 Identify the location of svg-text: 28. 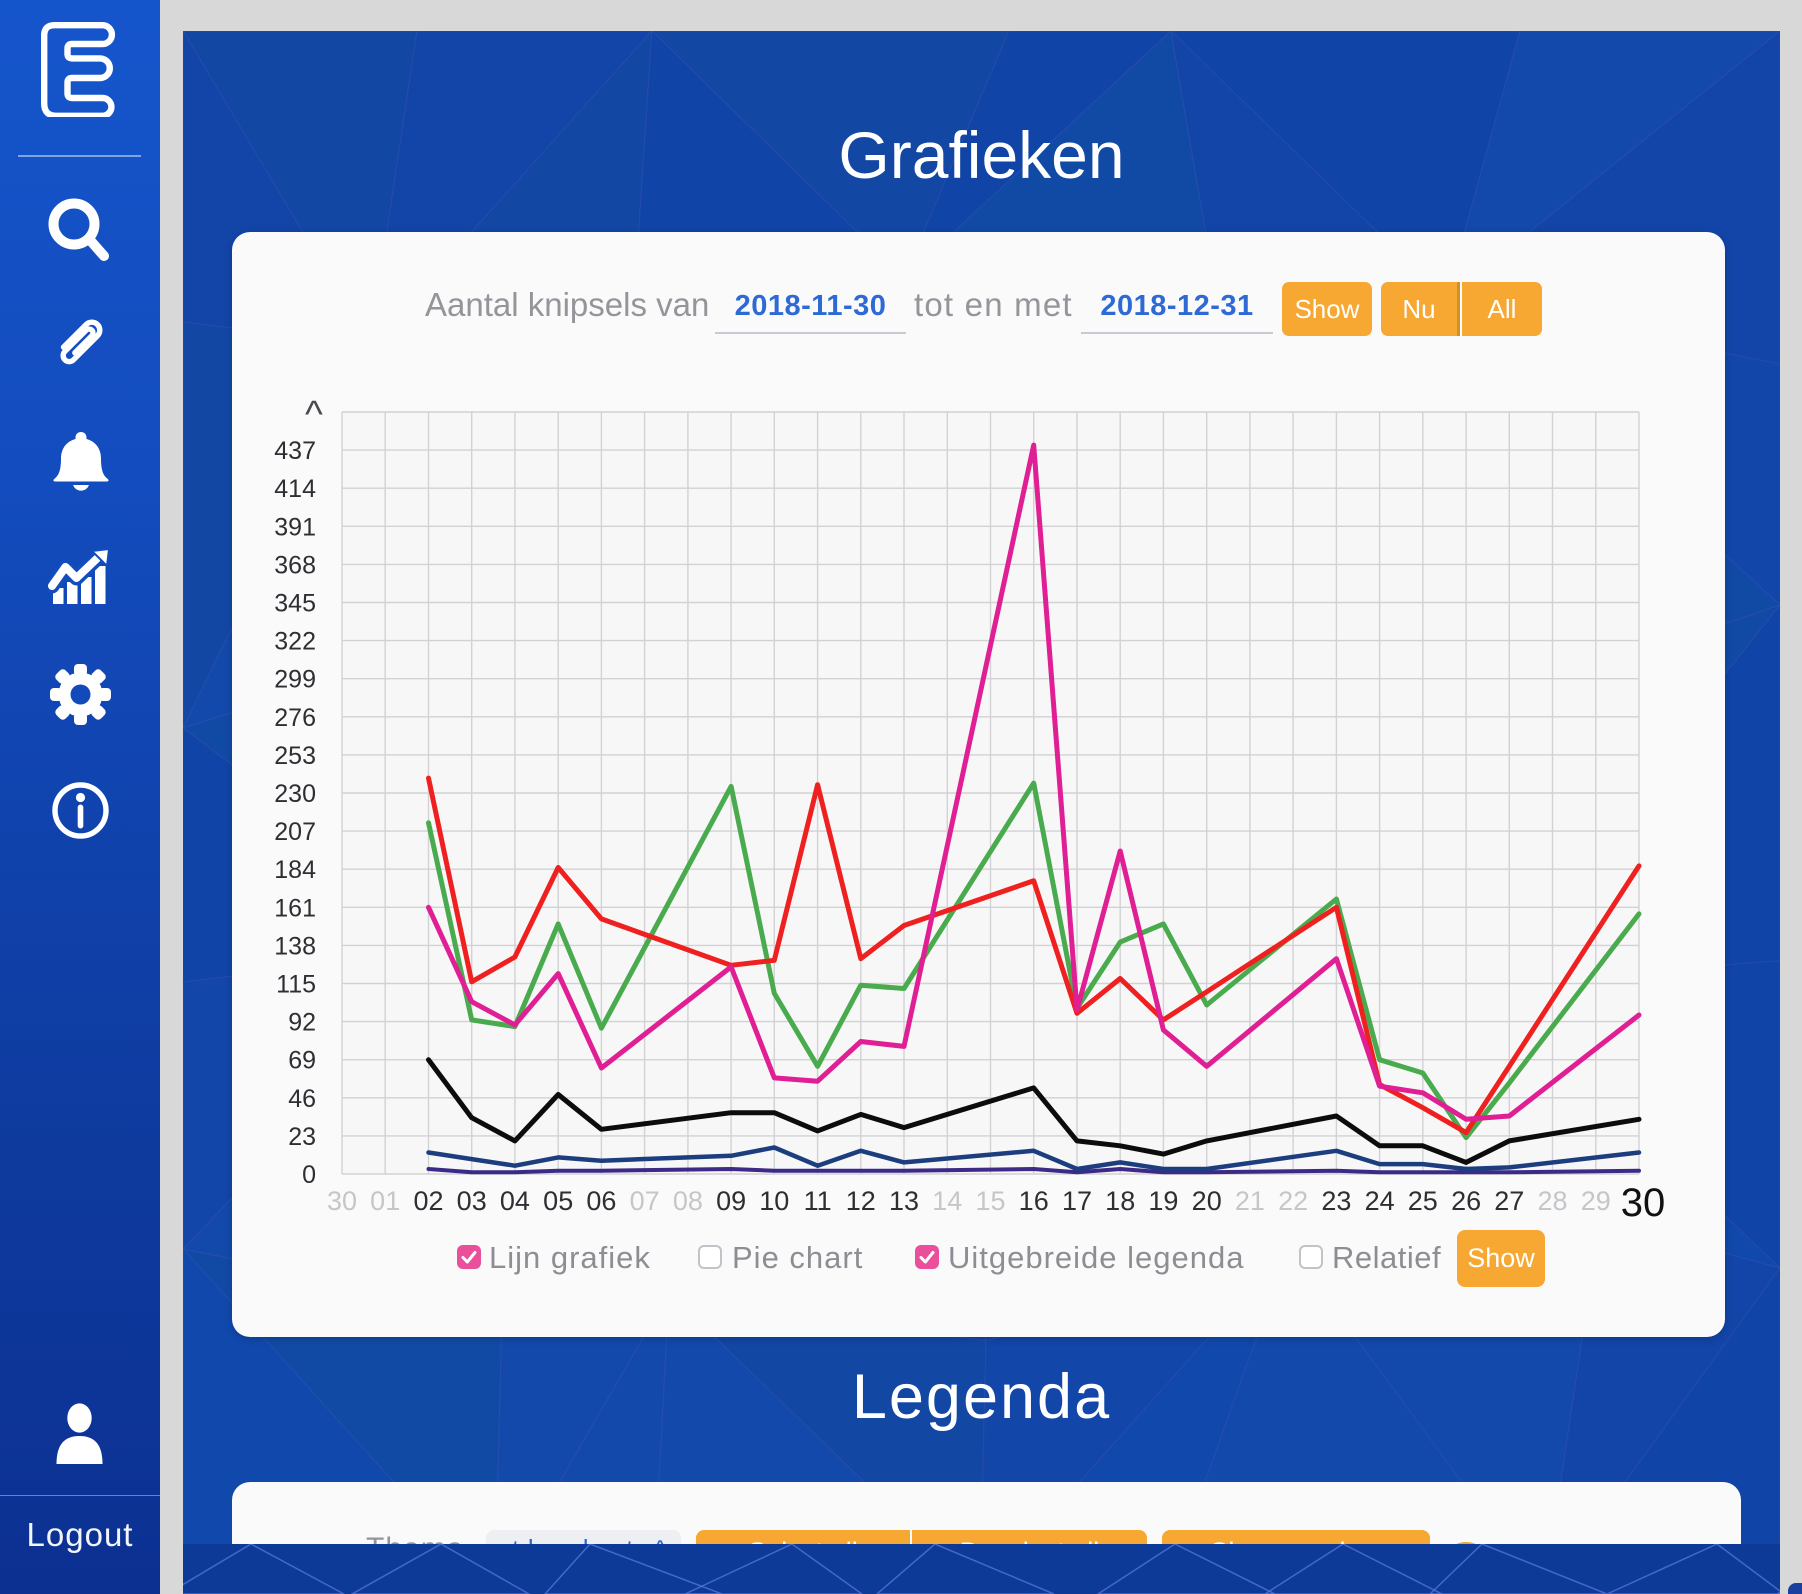
(1552, 1201).